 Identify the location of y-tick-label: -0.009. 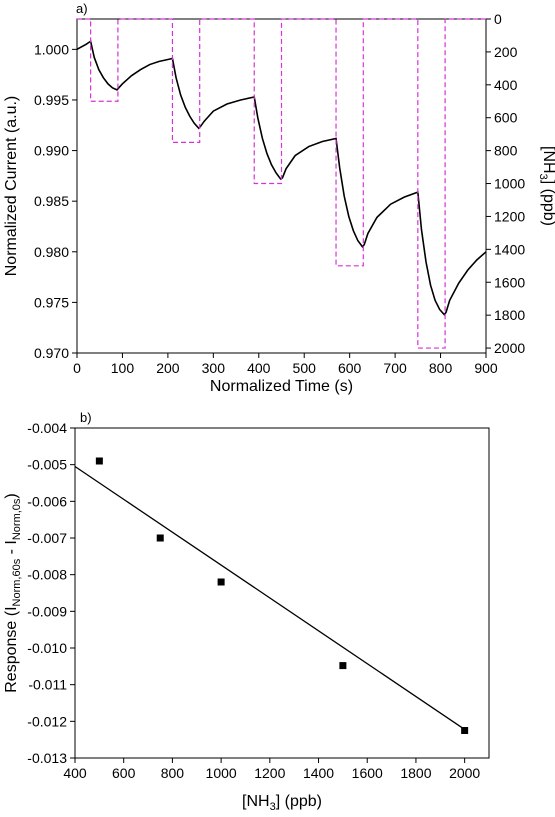
(47, 611).